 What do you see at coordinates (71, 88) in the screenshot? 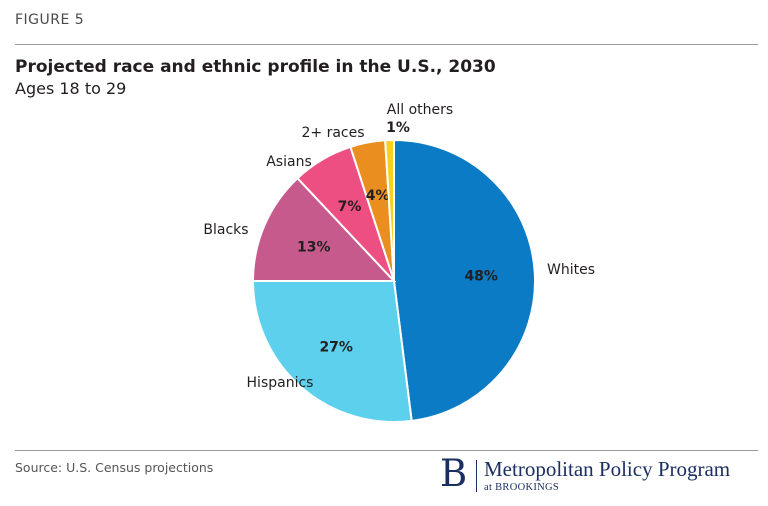
I see `chart-subtitle: Ages 18 to 29` at bounding box center [71, 88].